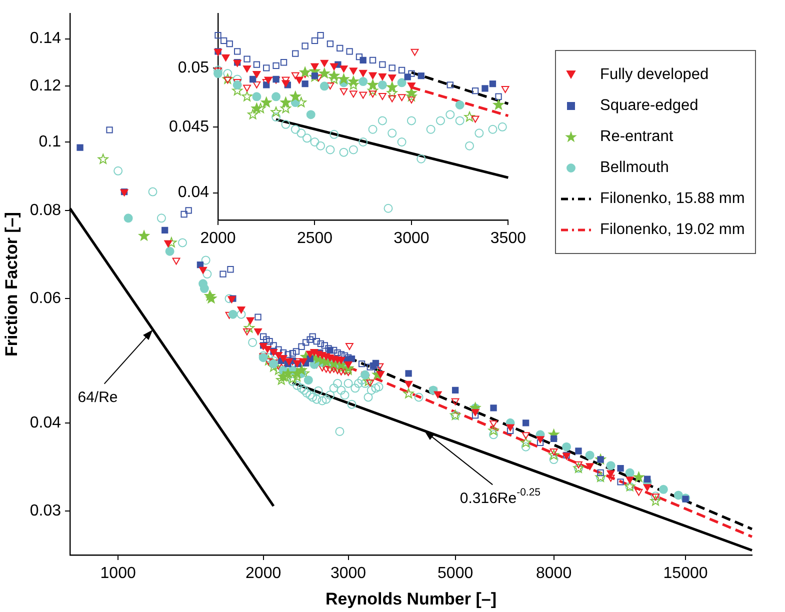 This screenshot has height=612, width=785. Describe the element at coordinates (685, 573) in the screenshot. I see `x-tick-label: 15000` at that location.